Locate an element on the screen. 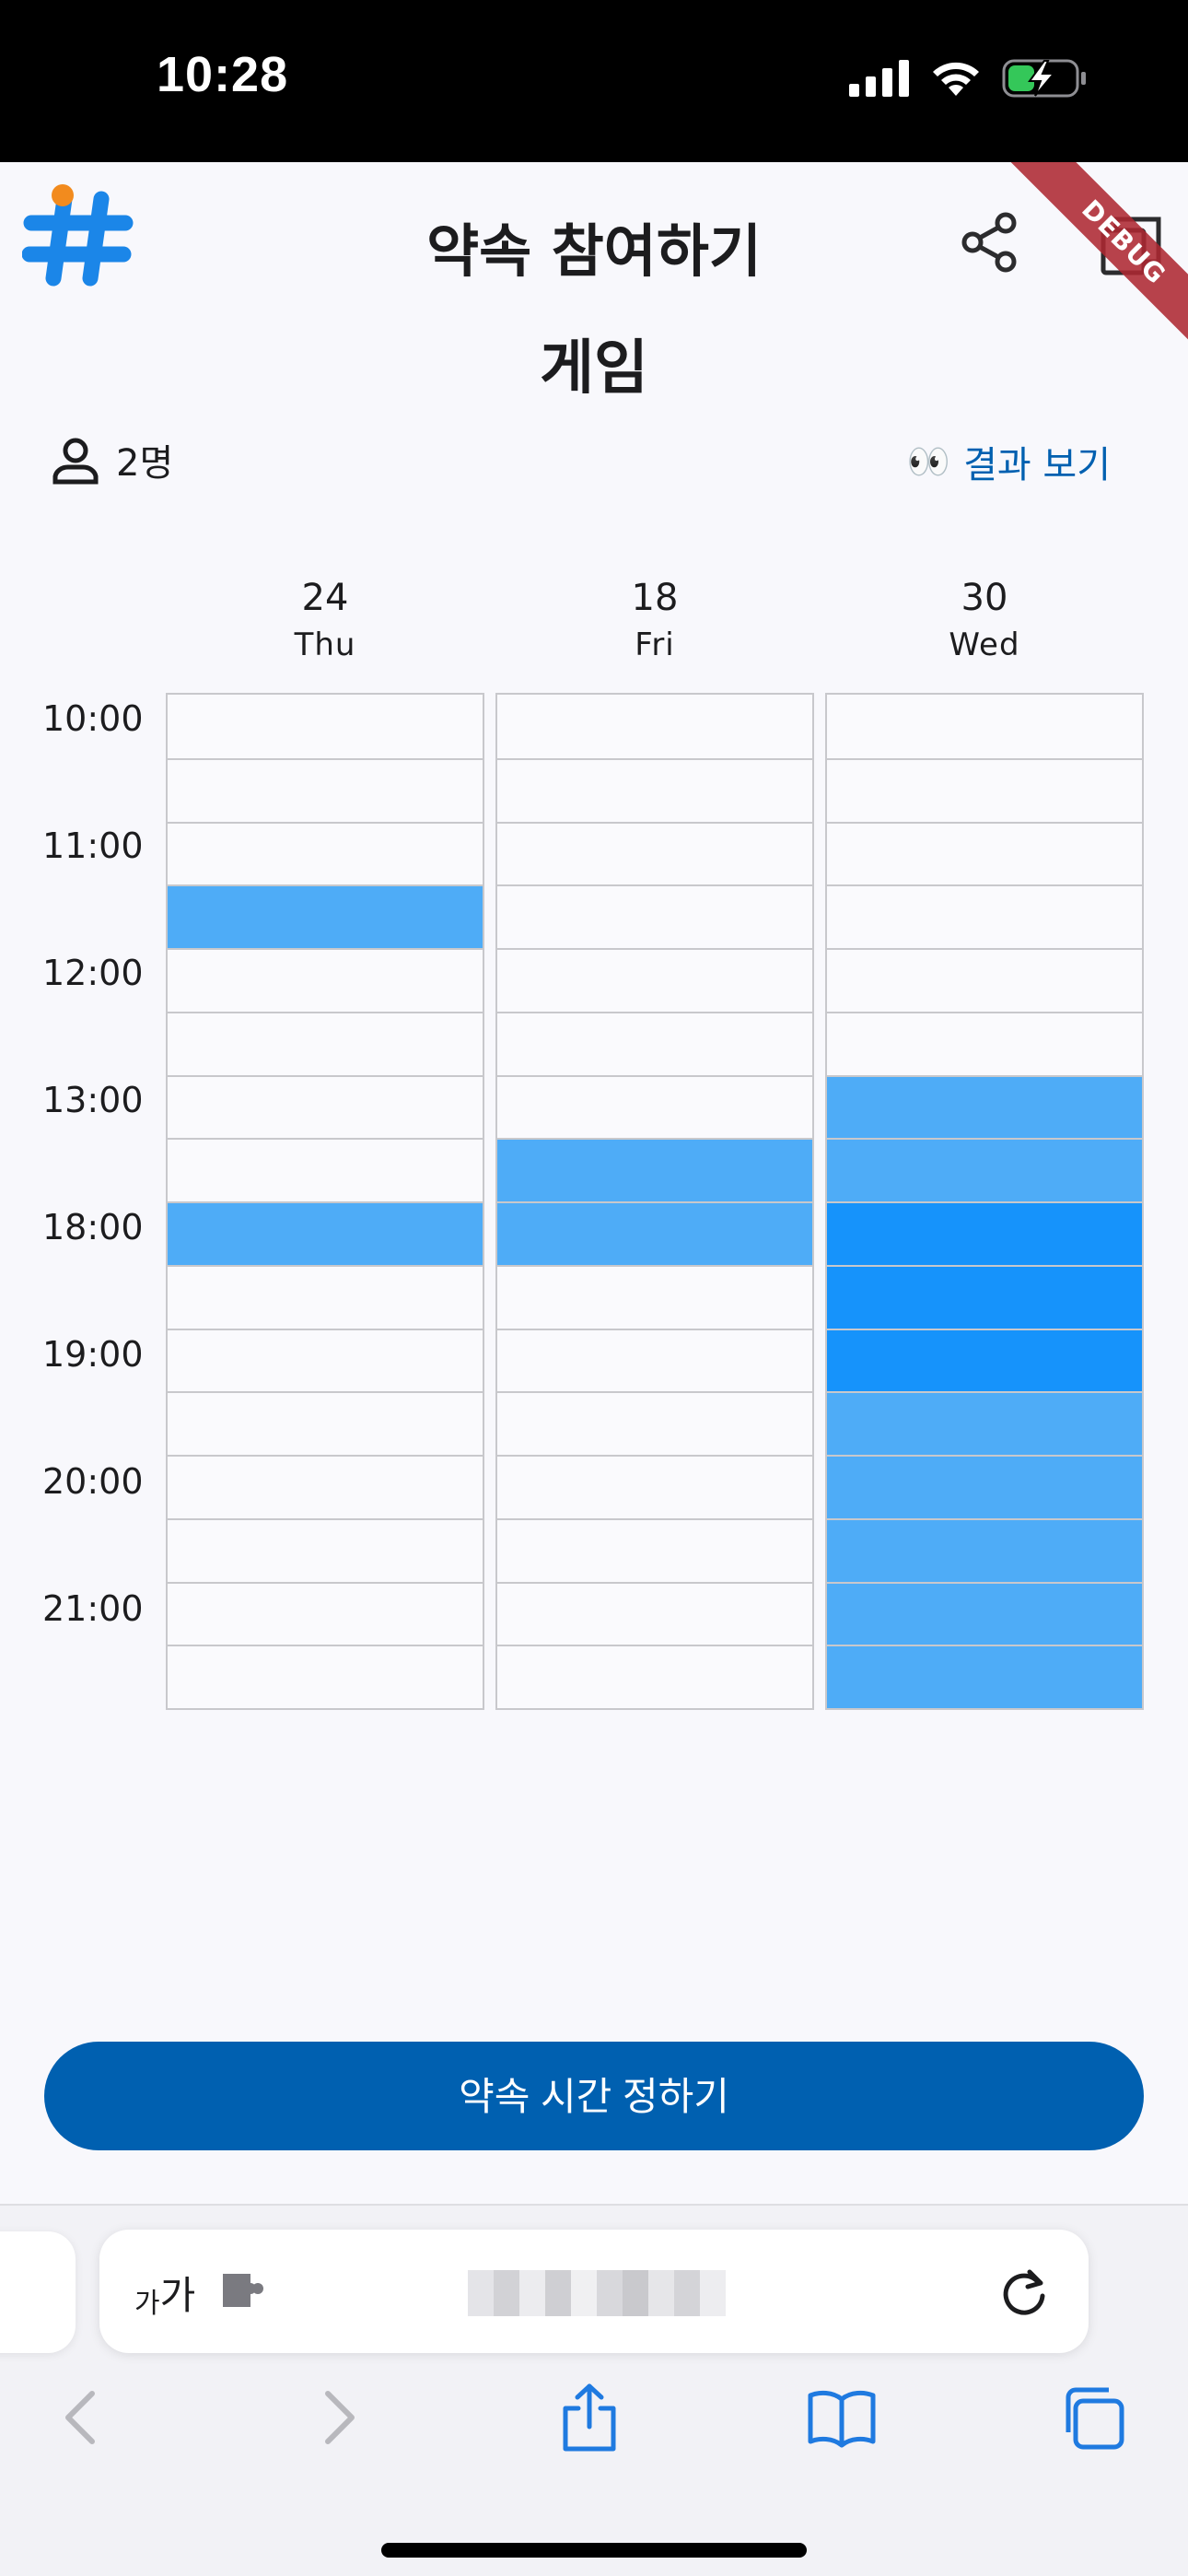  aa-small-glyph: 가 is located at coordinates (147, 2304).